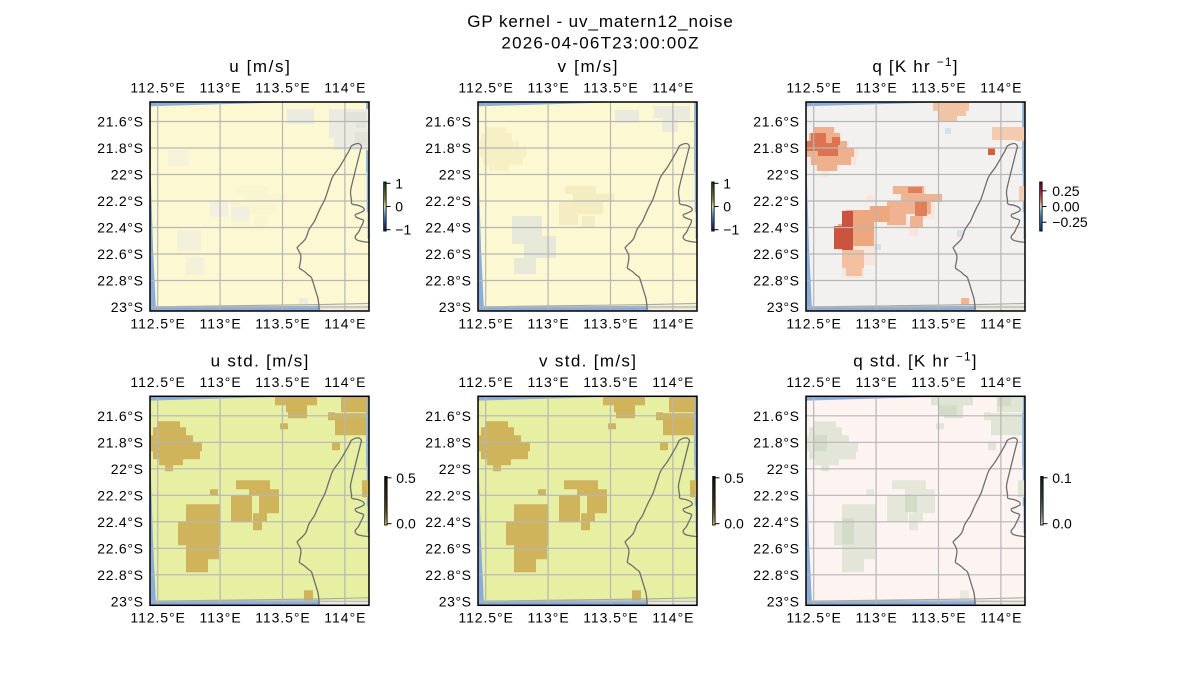  Describe the element at coordinates (1065, 191) in the screenshot. I see `svg-text: 0.25` at that location.